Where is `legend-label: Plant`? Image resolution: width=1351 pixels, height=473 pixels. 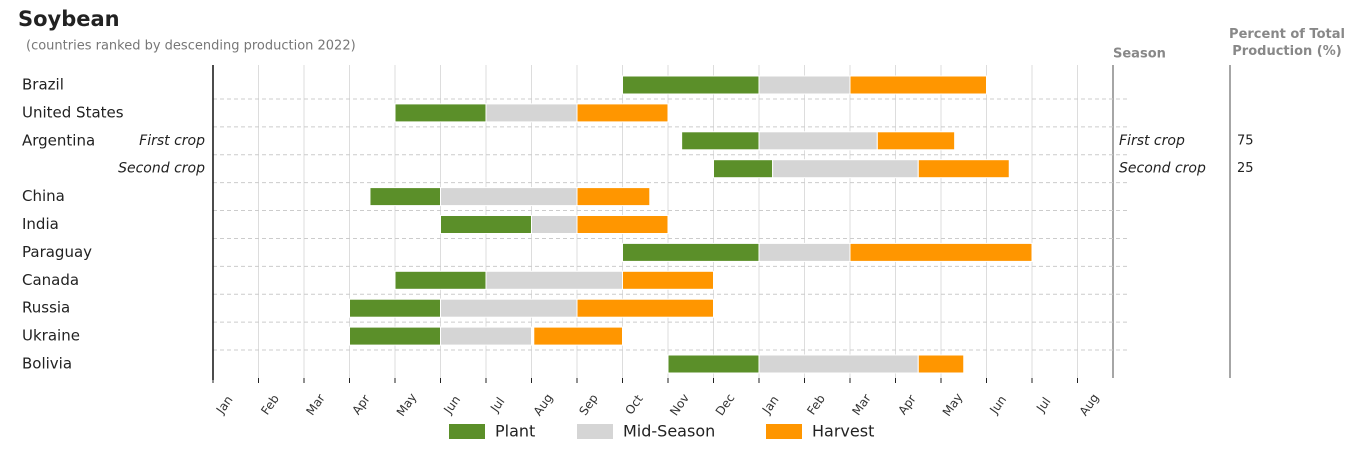 legend-label: Plant is located at coordinates (515, 431).